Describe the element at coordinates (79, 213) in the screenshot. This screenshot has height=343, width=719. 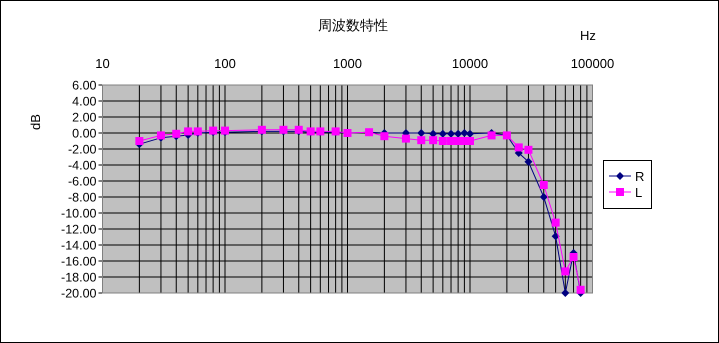
I see `y-tick-label: -10.00` at that location.